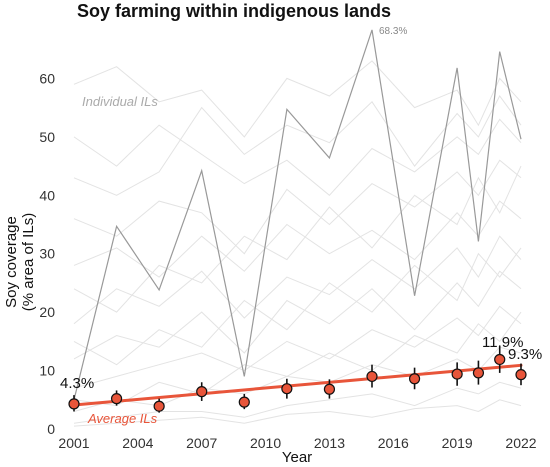  What do you see at coordinates (47, 371) in the screenshot?
I see `y-tick-label: 10` at bounding box center [47, 371].